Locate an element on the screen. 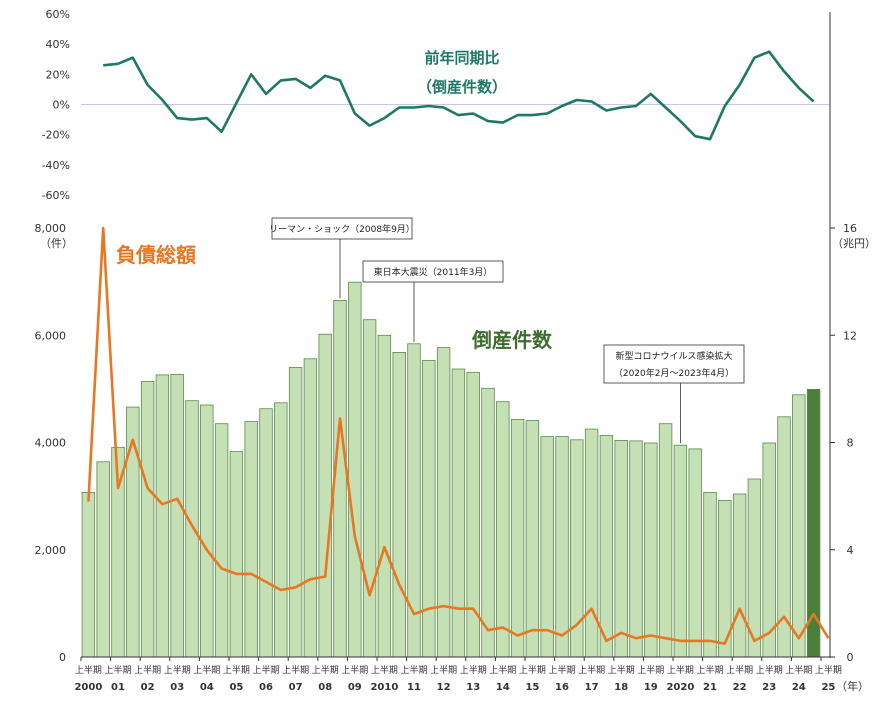 Image resolution: width=886 pixels, height=704 pixels. annotation-lehman: リーマン・ショック（2008年9月） is located at coordinates (342, 229).